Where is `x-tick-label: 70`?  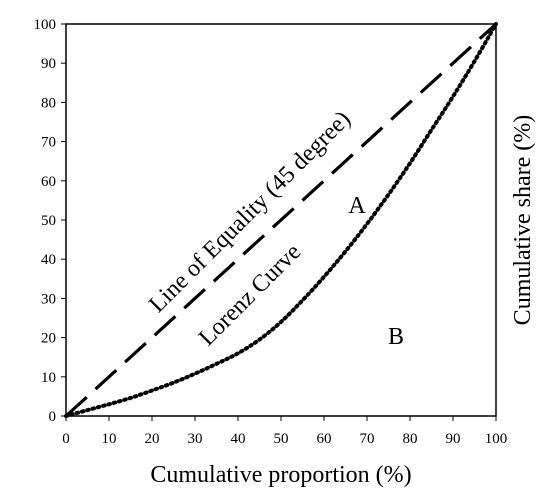 x-tick-label: 70 is located at coordinates (367, 439).